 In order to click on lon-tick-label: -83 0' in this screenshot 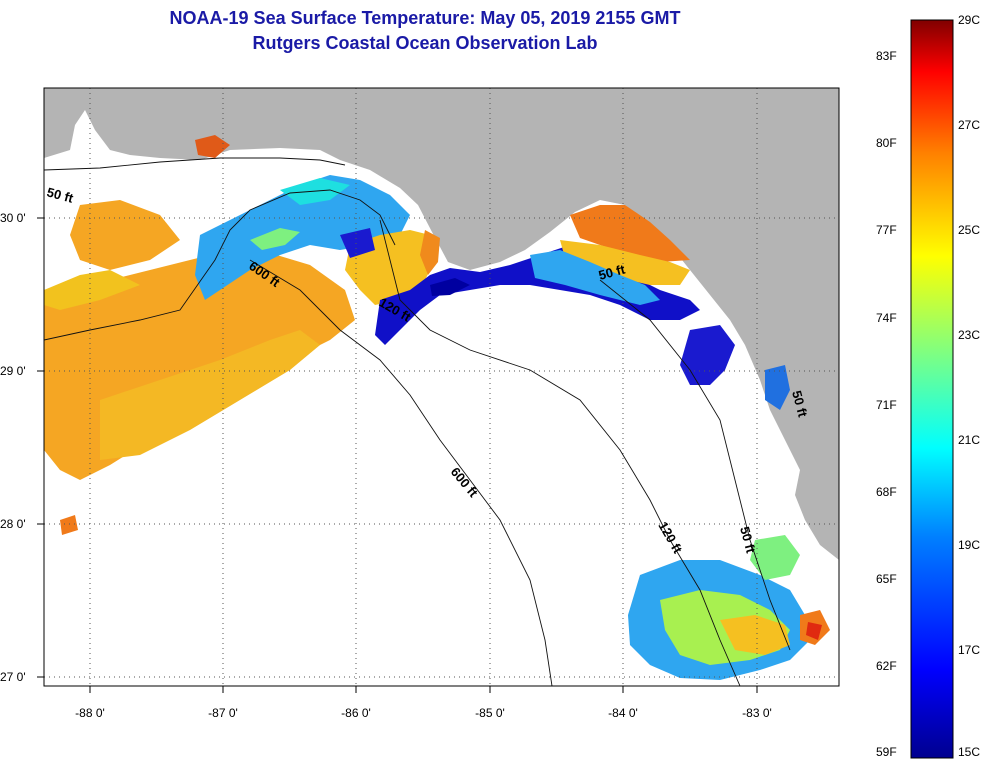, I will do `click(757, 713)`.